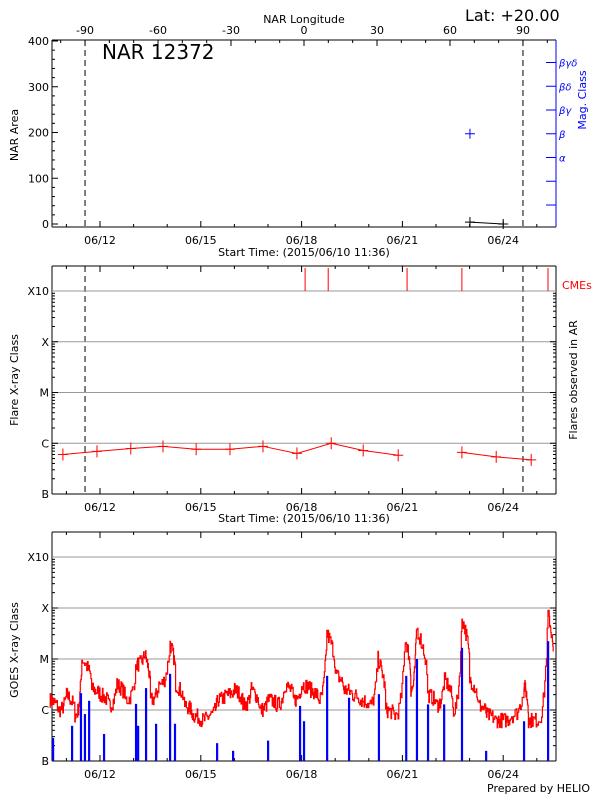 This screenshot has height=800, width=600. Describe the element at coordinates (523, 30) in the screenshot. I see `longitude-tick-label: 90` at that location.